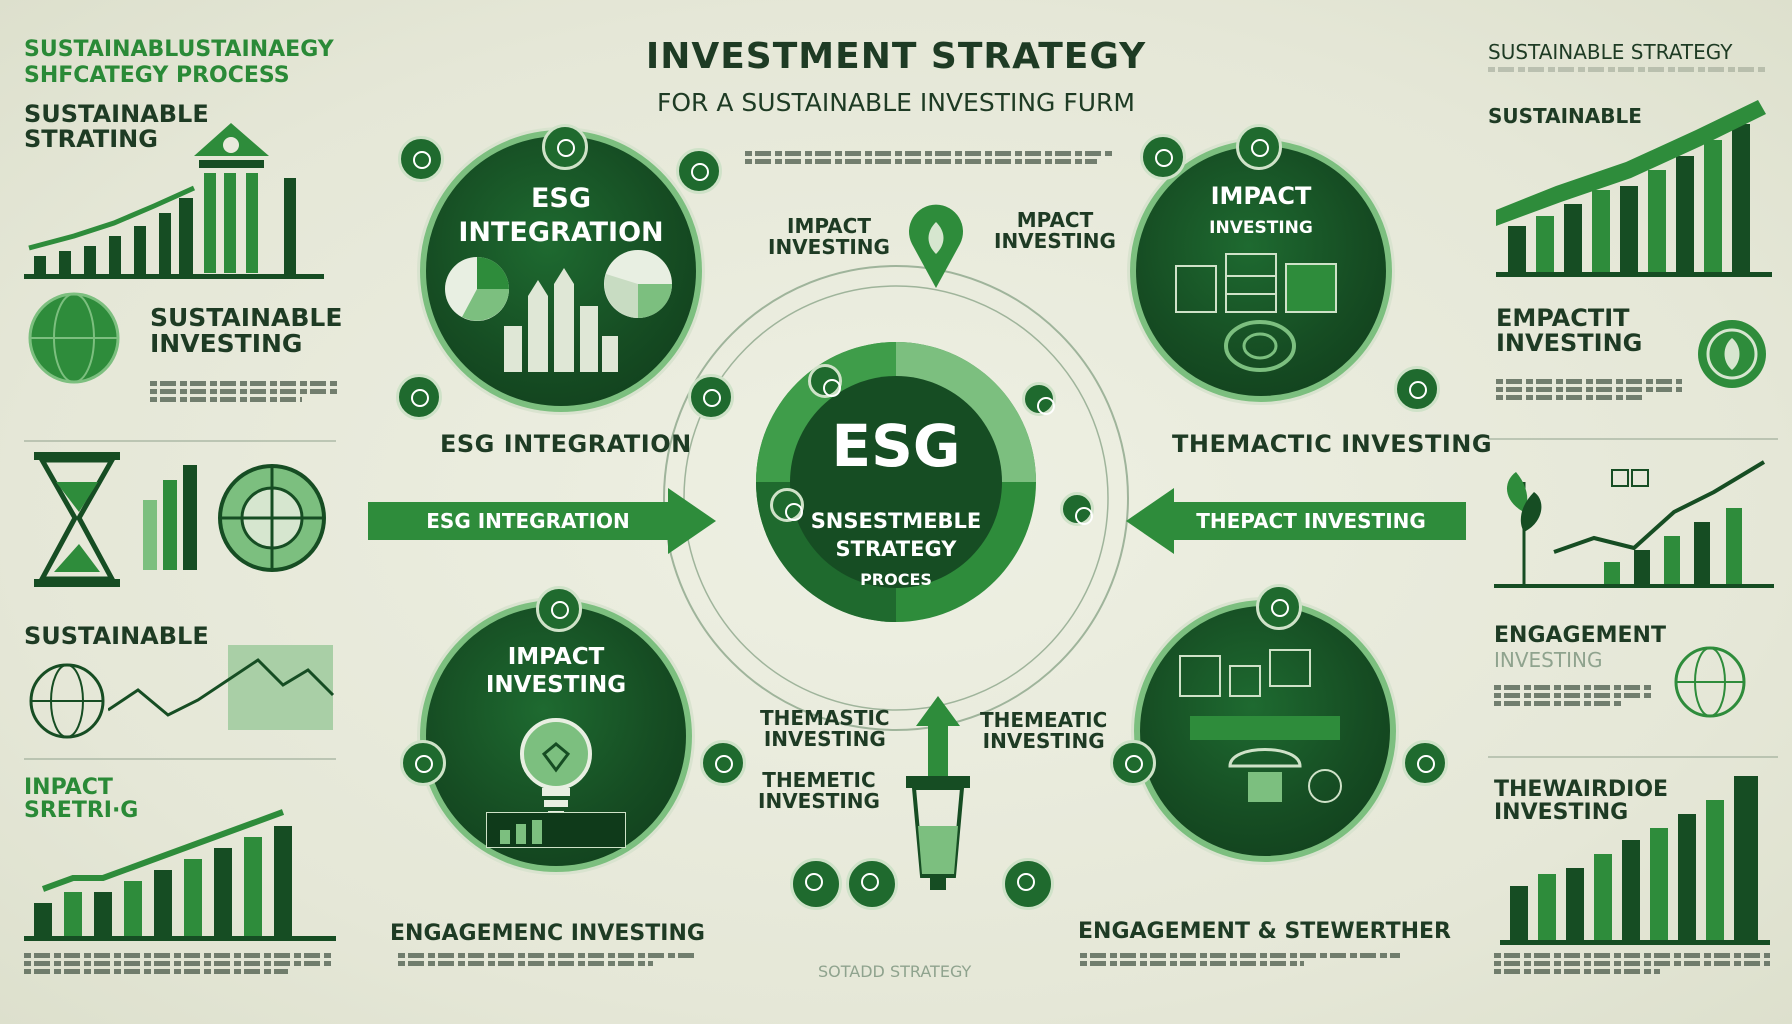  I want to click on footer-text-left, so click(548, 967).